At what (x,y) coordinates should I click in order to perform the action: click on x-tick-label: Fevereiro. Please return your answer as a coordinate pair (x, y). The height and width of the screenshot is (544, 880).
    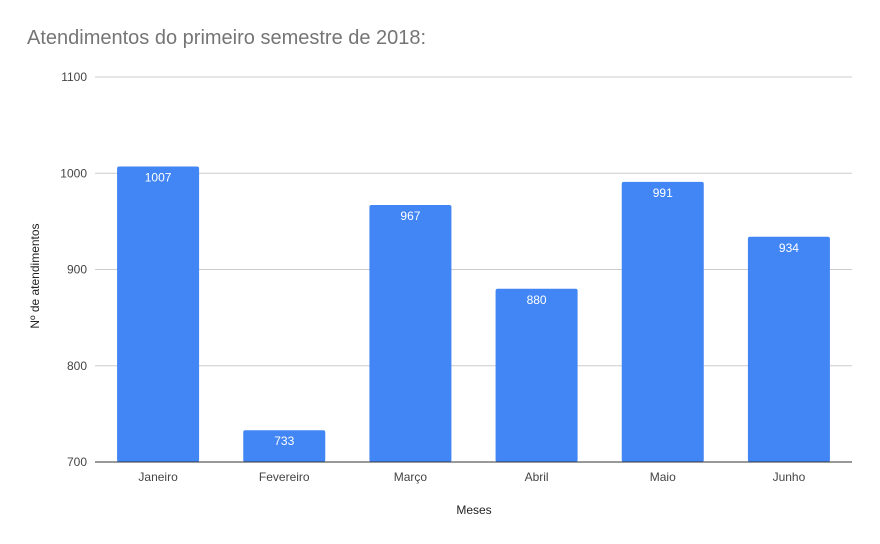
    Looking at the image, I should click on (284, 477).